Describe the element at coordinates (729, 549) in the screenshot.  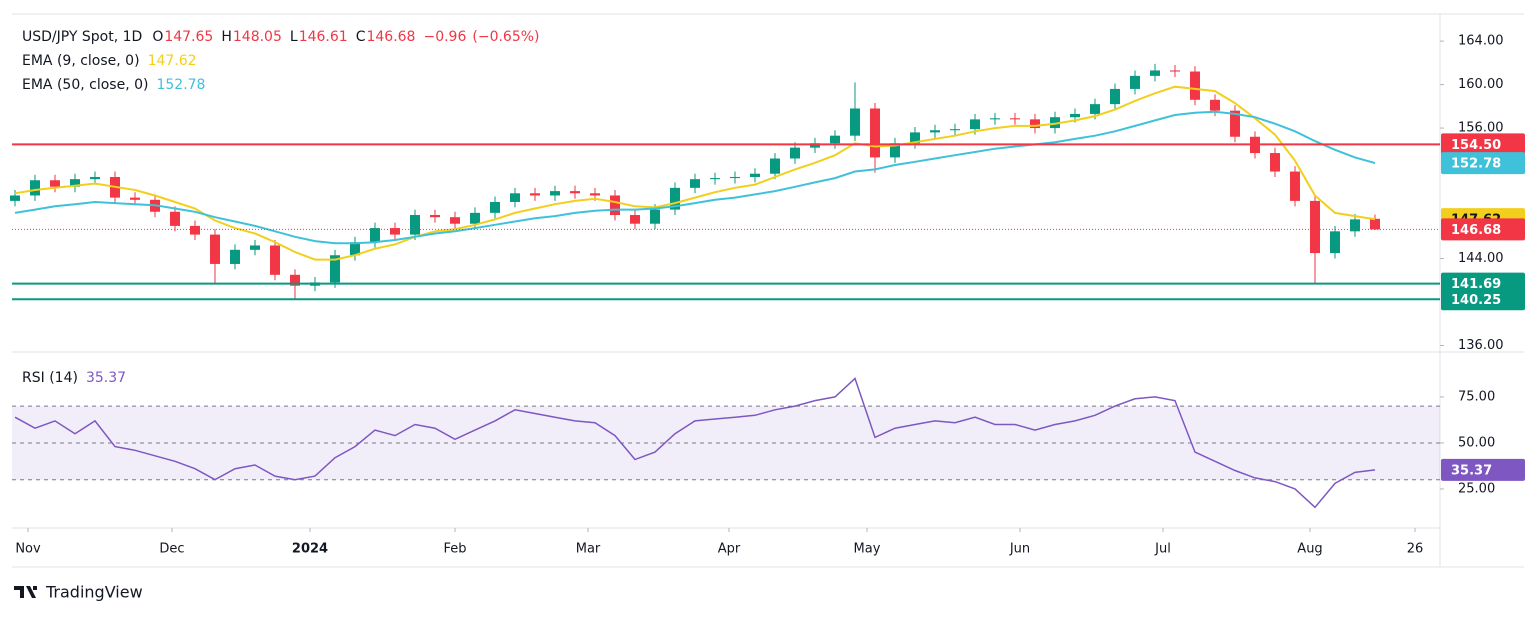
I see `x-tick-label: Apr` at that location.